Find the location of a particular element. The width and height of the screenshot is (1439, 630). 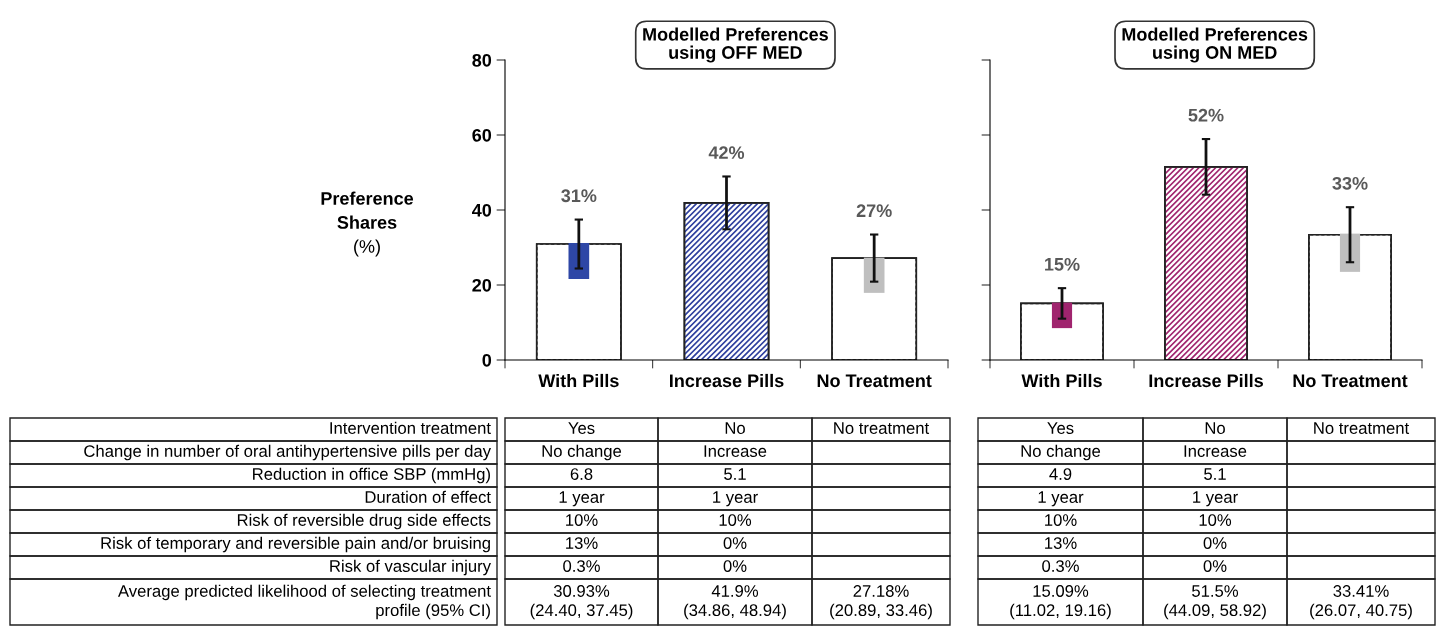

text: 41.9% (34.86, 48.94) is located at coordinates (735, 602).